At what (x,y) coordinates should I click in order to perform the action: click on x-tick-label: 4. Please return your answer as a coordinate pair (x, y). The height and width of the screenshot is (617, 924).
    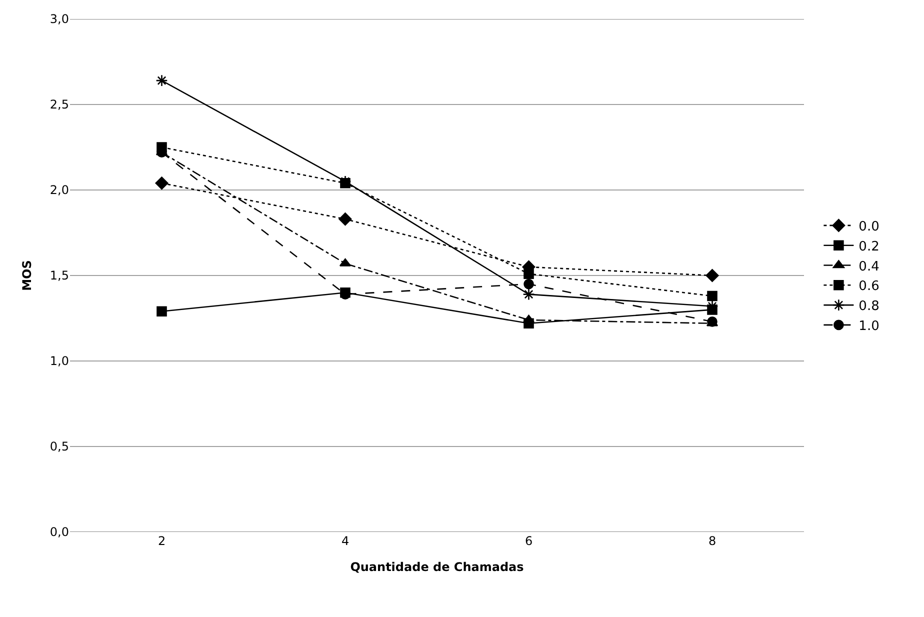
    Looking at the image, I should click on (345, 541).